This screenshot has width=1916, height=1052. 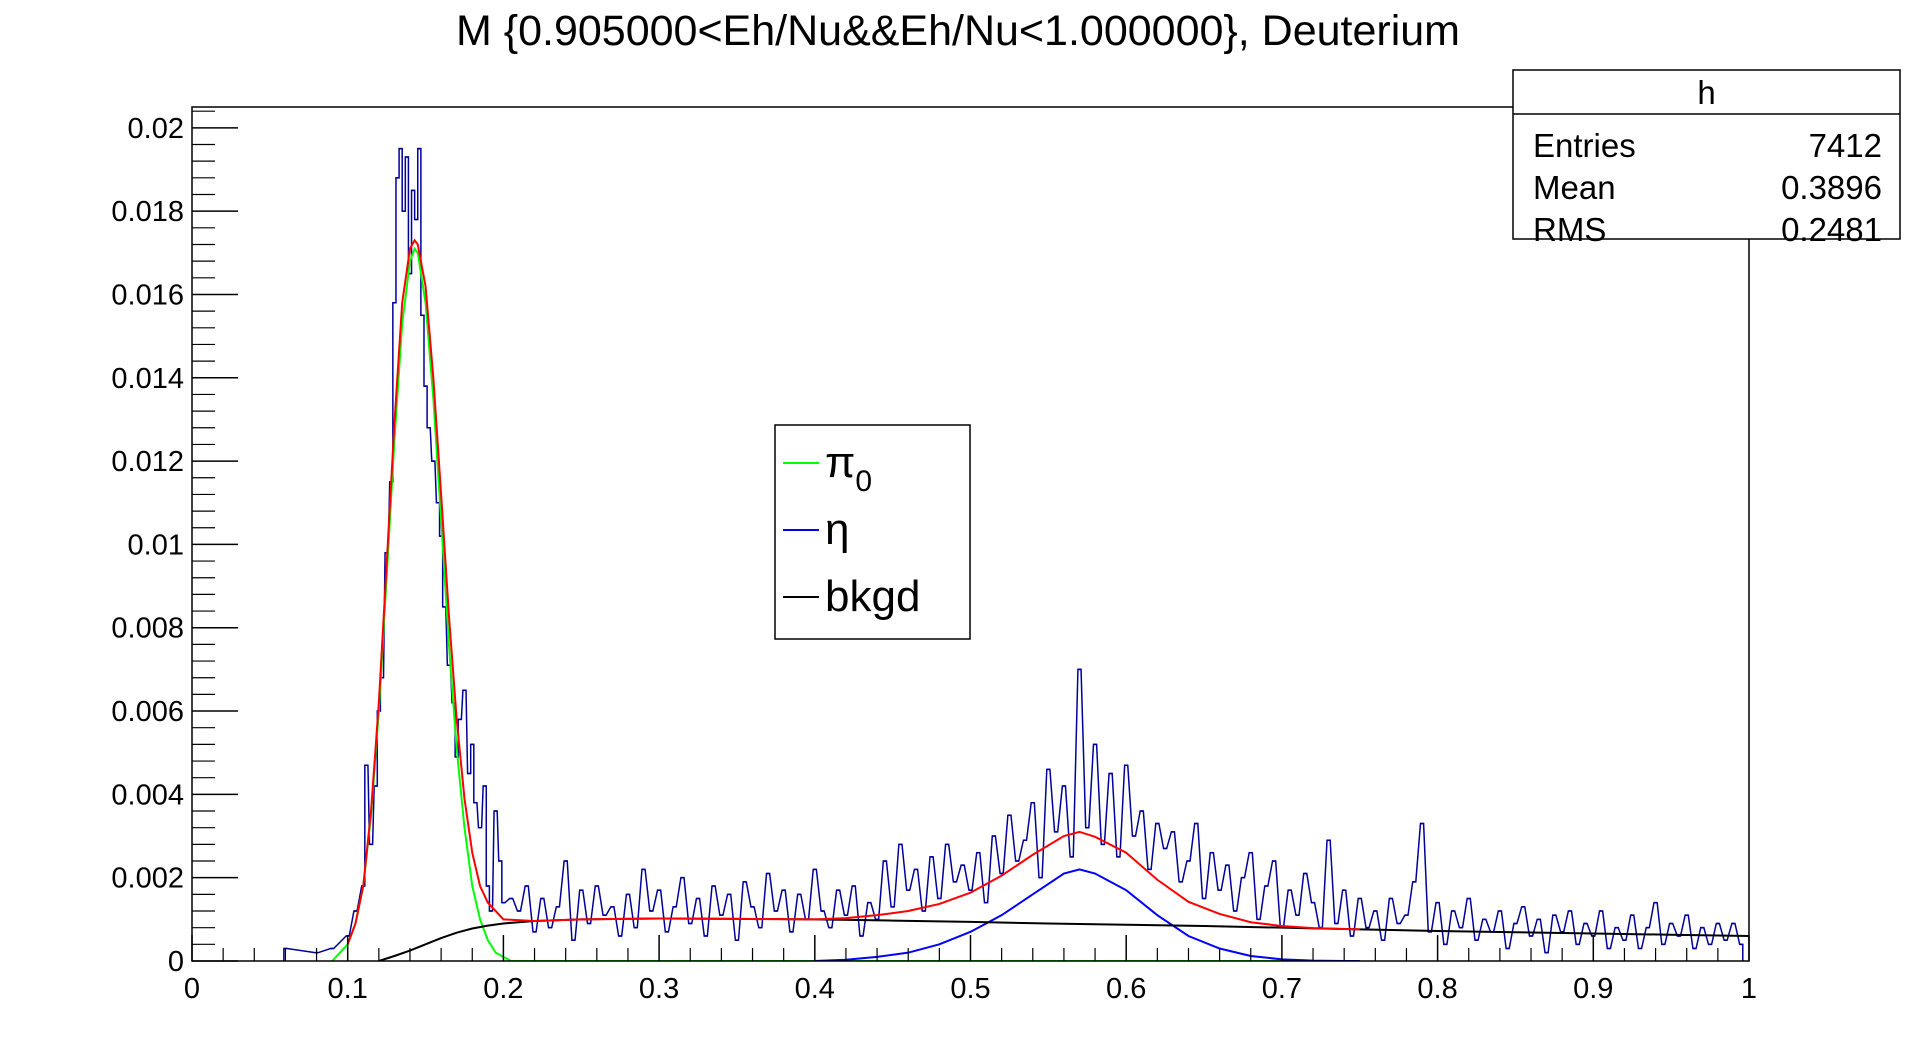 What do you see at coordinates (192, 989) in the screenshot?
I see `x-tick-label: 0` at bounding box center [192, 989].